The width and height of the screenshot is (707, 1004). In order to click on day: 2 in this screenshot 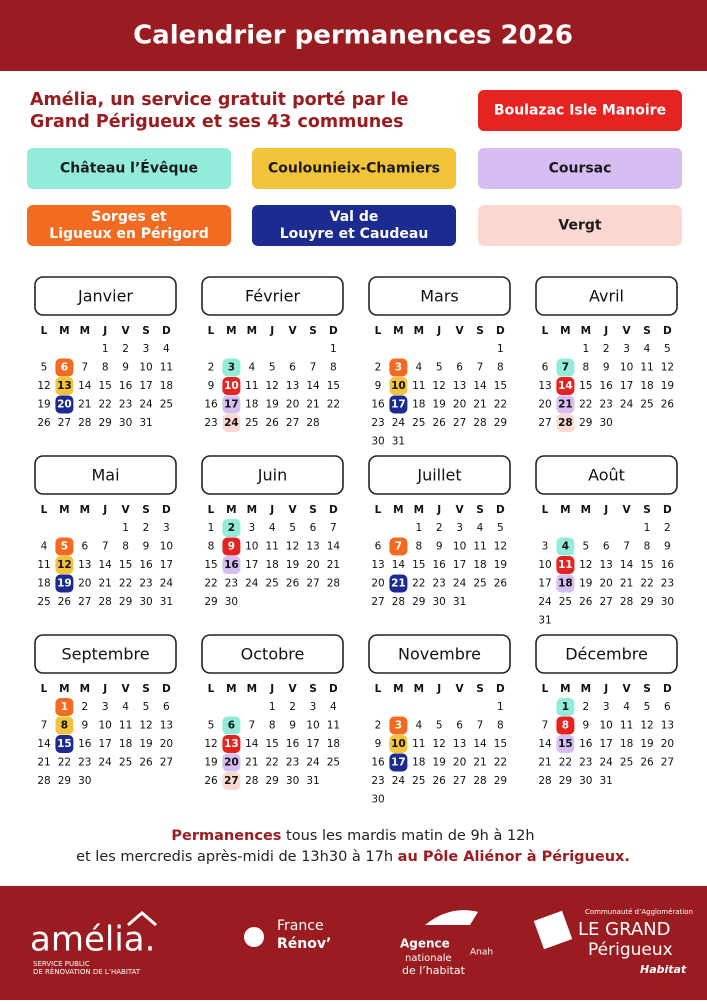, I will do `click(378, 368)`.